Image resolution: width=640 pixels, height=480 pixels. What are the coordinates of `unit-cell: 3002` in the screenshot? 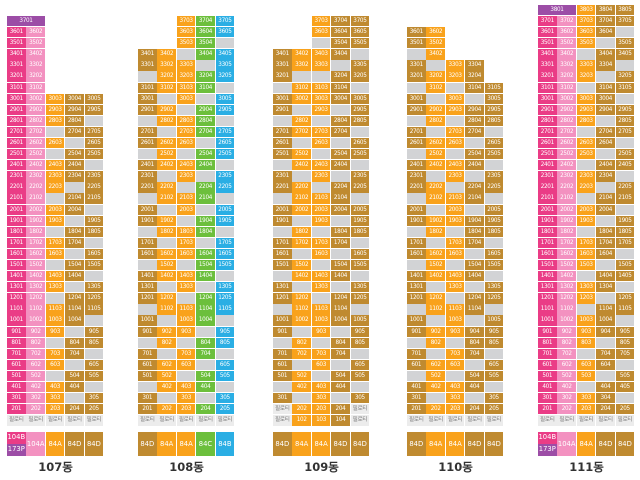 It's located at (301, 98).